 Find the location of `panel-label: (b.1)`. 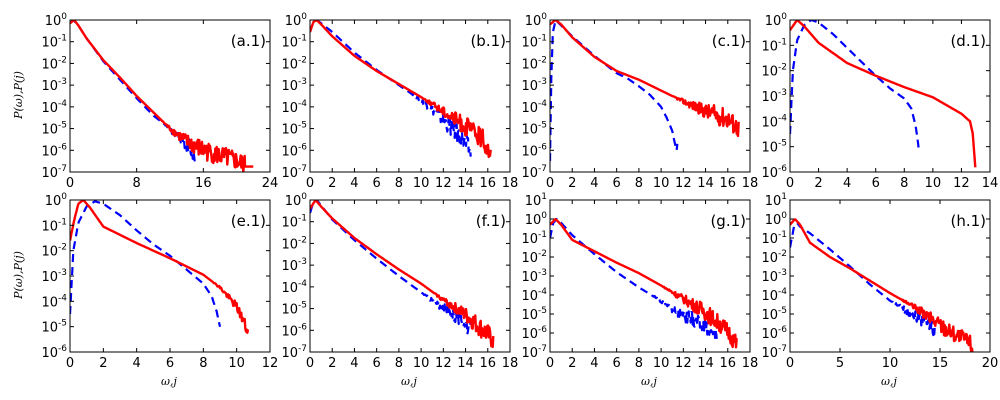

panel-label: (b.1) is located at coordinates (488, 41).